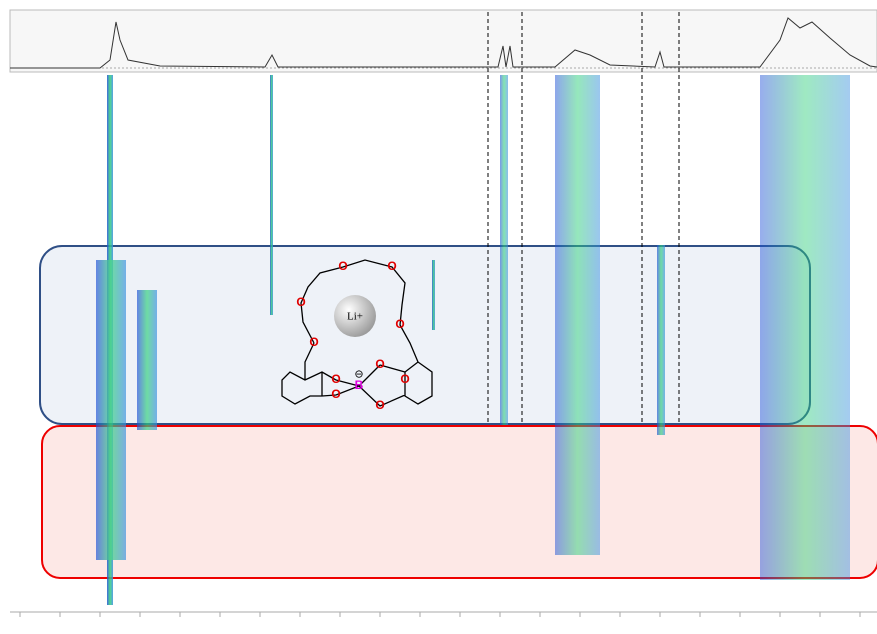  I want to click on ion-label: Li+, so click(355, 317).